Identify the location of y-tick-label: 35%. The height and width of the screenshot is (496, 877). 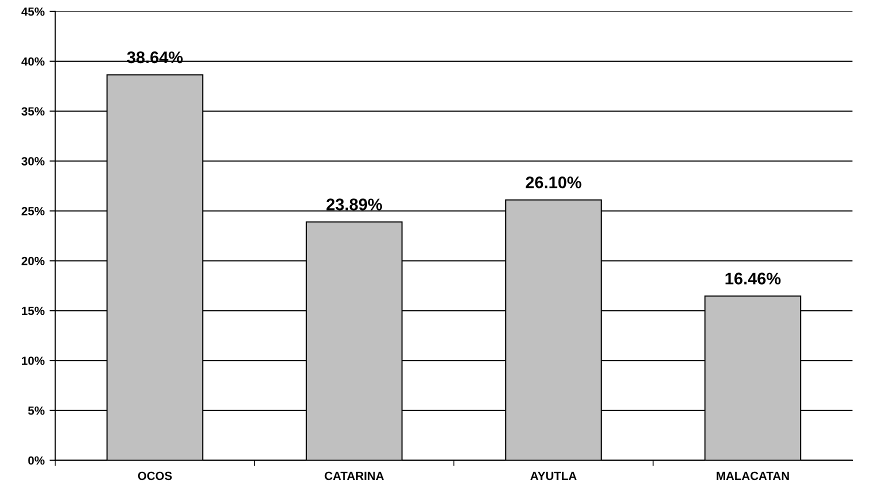
(33, 111).